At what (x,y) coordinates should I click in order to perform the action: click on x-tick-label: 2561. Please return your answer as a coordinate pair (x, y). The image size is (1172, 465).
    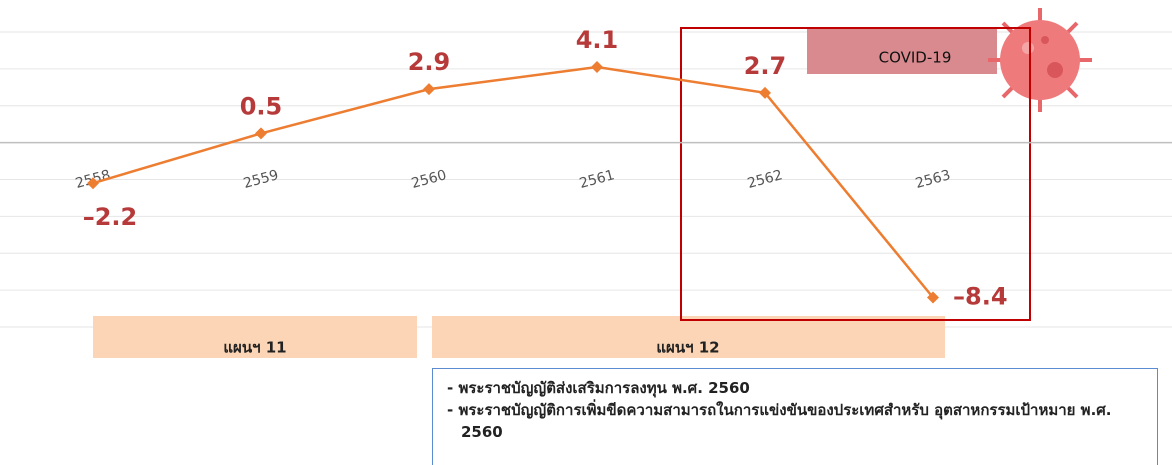
    Looking at the image, I should click on (597, 179).